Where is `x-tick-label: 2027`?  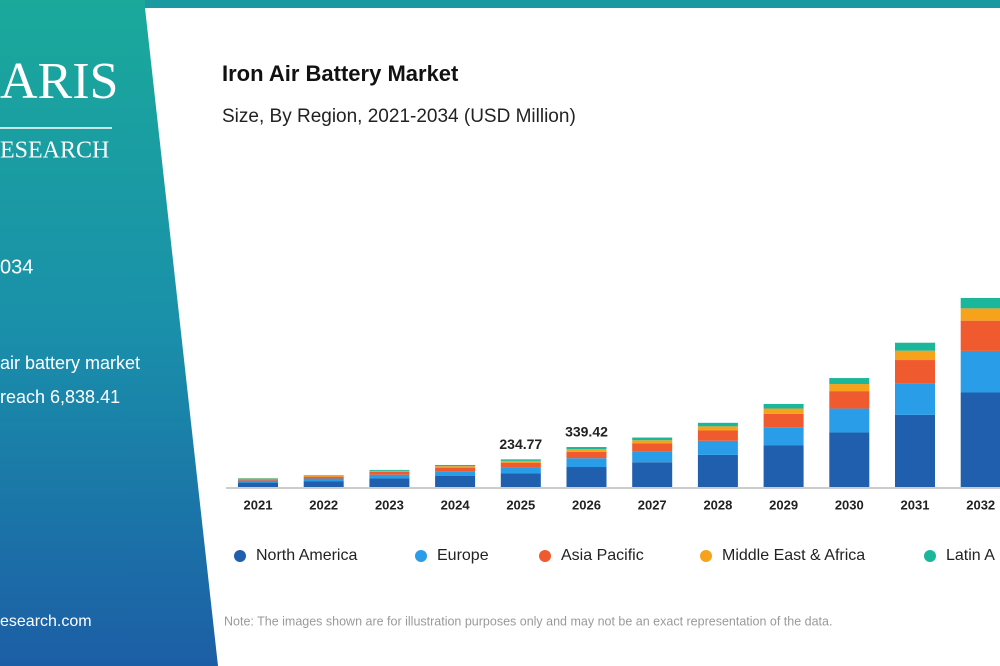
x-tick-label: 2027 is located at coordinates (652, 504).